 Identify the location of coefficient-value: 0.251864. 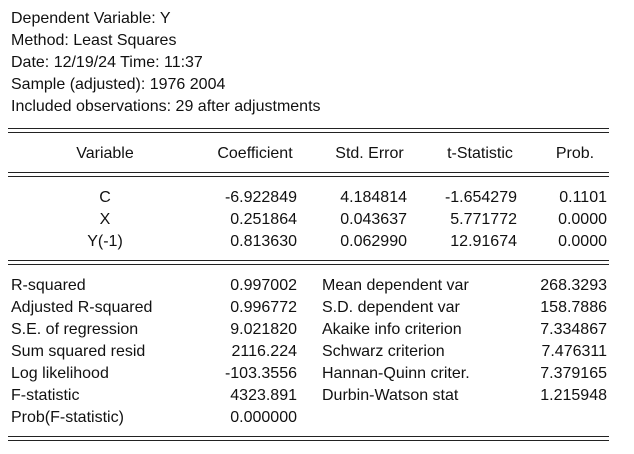
(263, 219).